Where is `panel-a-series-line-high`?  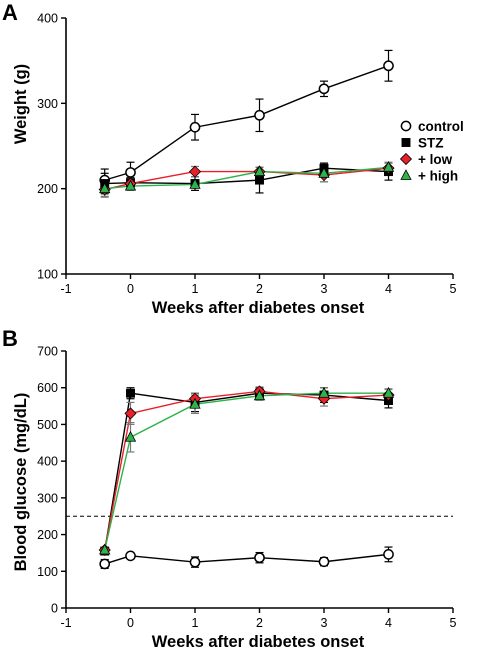
panel-a-series-line-high is located at coordinates (246, 178).